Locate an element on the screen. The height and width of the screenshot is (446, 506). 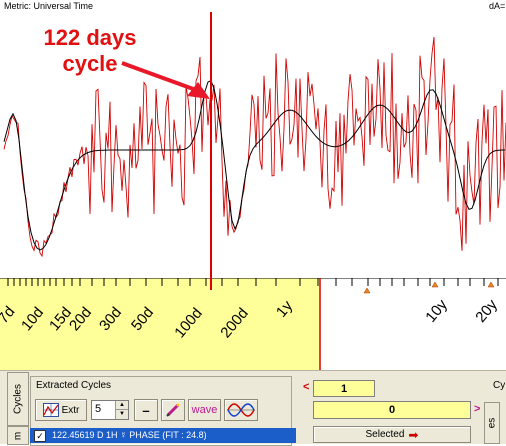
field-top: 1 is located at coordinates (344, 388).